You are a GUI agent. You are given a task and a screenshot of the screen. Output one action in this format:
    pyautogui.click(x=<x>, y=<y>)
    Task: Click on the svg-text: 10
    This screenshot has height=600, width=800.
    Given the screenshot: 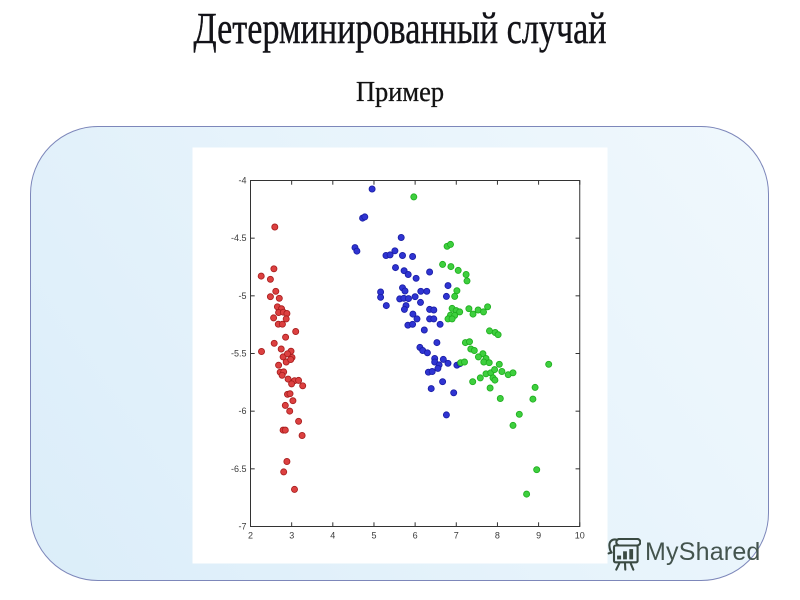 What is the action you would take?
    pyautogui.click(x=580, y=536)
    